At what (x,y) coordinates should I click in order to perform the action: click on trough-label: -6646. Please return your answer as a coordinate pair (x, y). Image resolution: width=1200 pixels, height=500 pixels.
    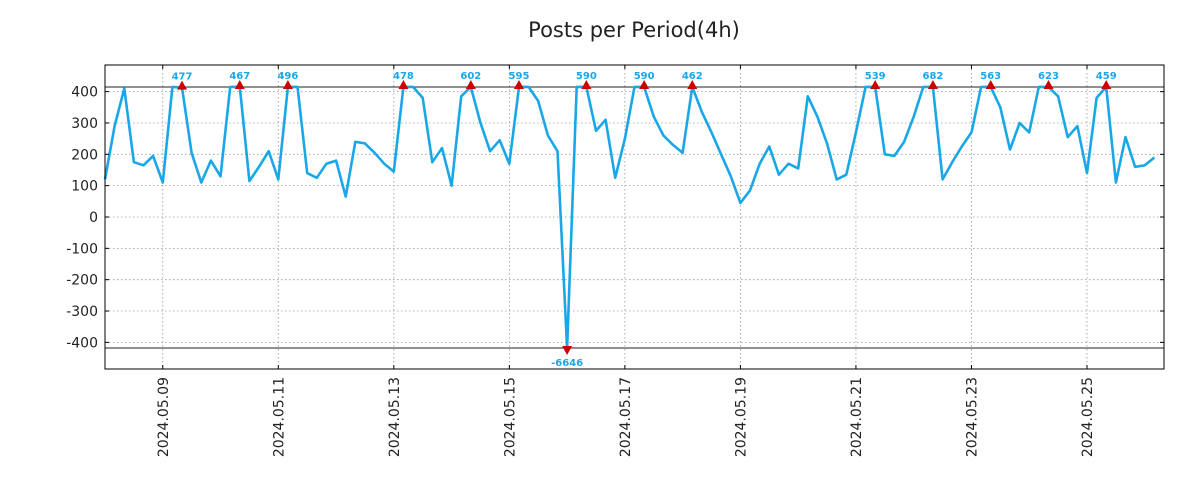
    Looking at the image, I should click on (567, 363).